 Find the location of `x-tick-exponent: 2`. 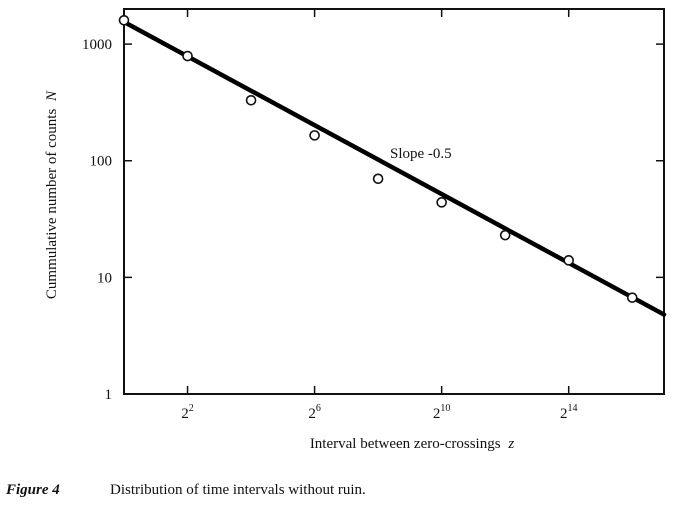

x-tick-exponent: 2 is located at coordinates (191, 408).